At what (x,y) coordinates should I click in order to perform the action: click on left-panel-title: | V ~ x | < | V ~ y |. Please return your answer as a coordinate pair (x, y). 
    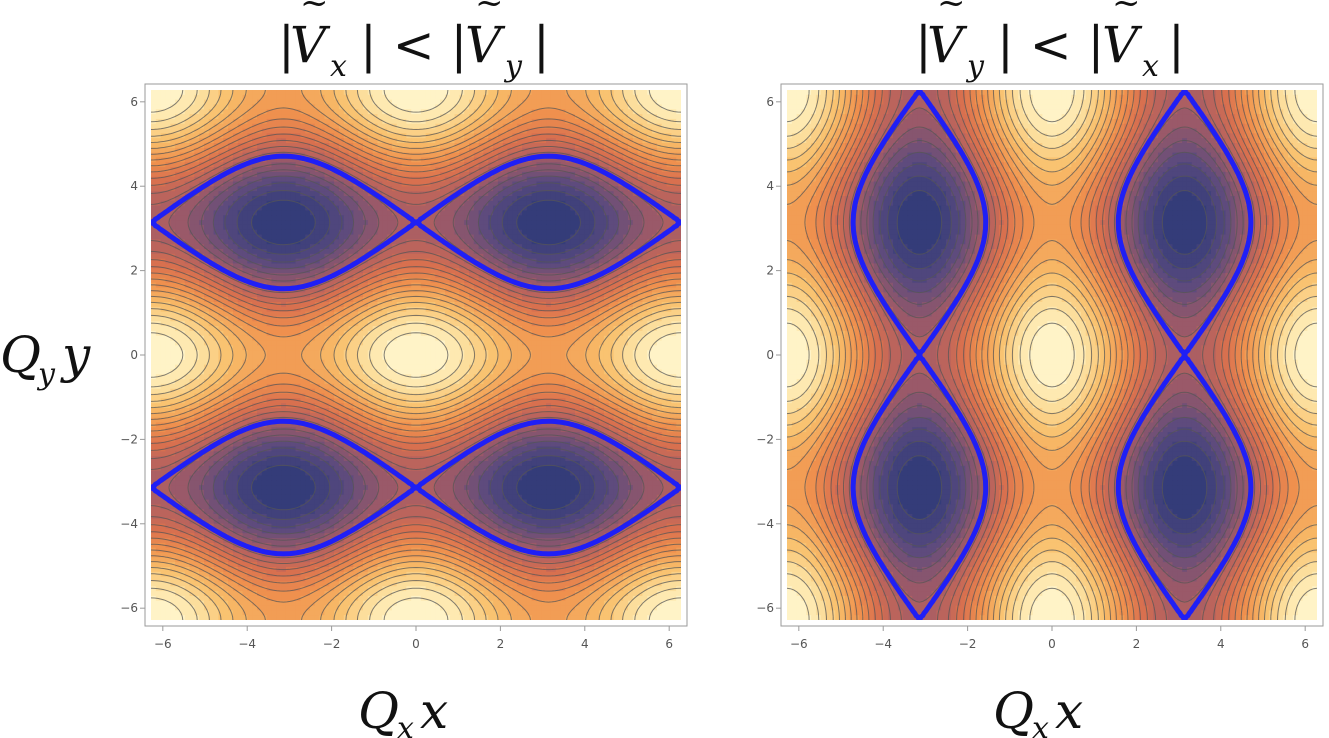
    Looking at the image, I should click on (414, 42).